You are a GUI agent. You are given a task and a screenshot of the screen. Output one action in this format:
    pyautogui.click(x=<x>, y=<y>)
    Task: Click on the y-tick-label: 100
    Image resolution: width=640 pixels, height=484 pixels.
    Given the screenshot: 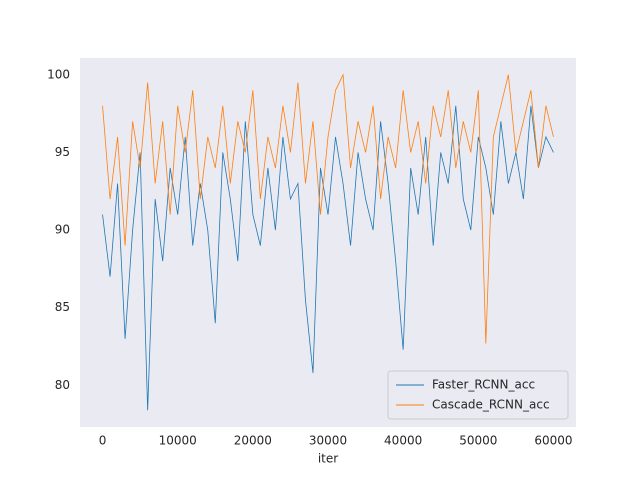 What is the action you would take?
    pyautogui.click(x=58, y=74)
    